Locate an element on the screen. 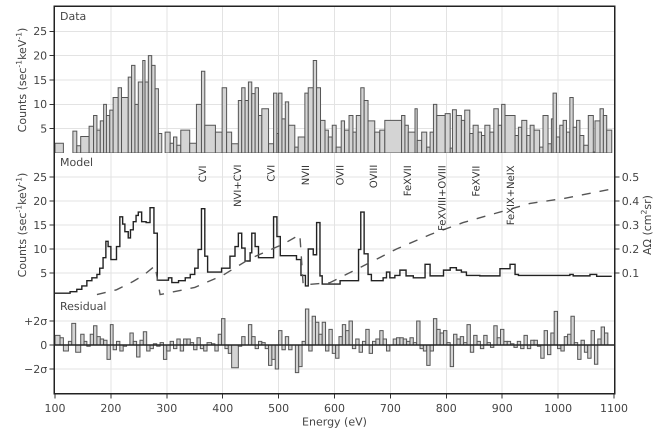  x-tick-label: 200 is located at coordinates (111, 408).